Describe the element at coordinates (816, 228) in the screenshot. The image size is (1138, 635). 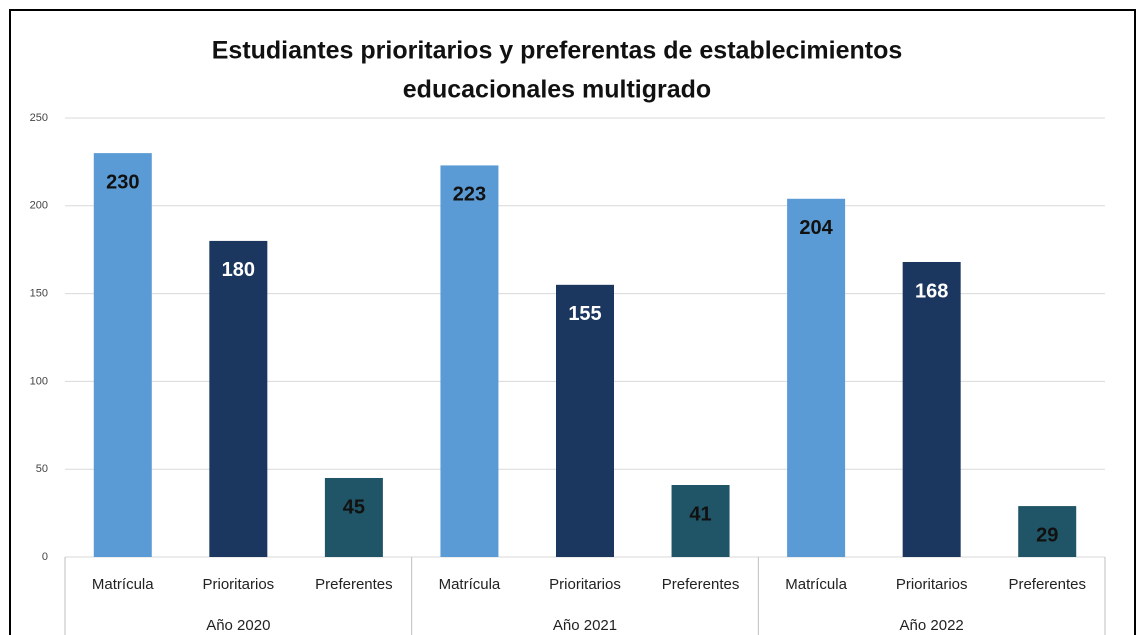
I see `data-label: 204` at that location.